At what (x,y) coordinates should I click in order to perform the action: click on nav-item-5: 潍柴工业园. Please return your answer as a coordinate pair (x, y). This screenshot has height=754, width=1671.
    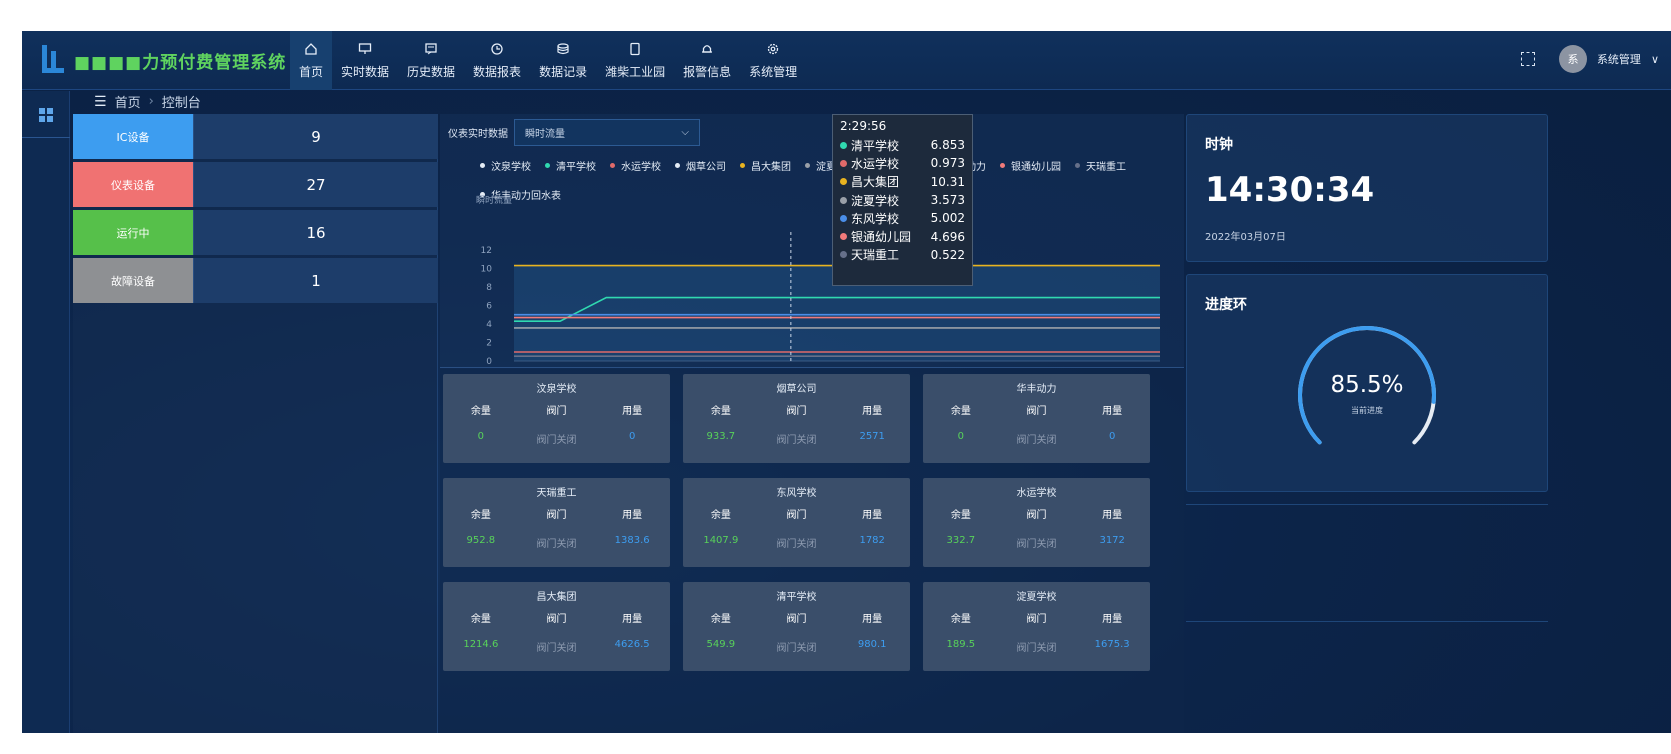
    Looking at the image, I should click on (635, 60).